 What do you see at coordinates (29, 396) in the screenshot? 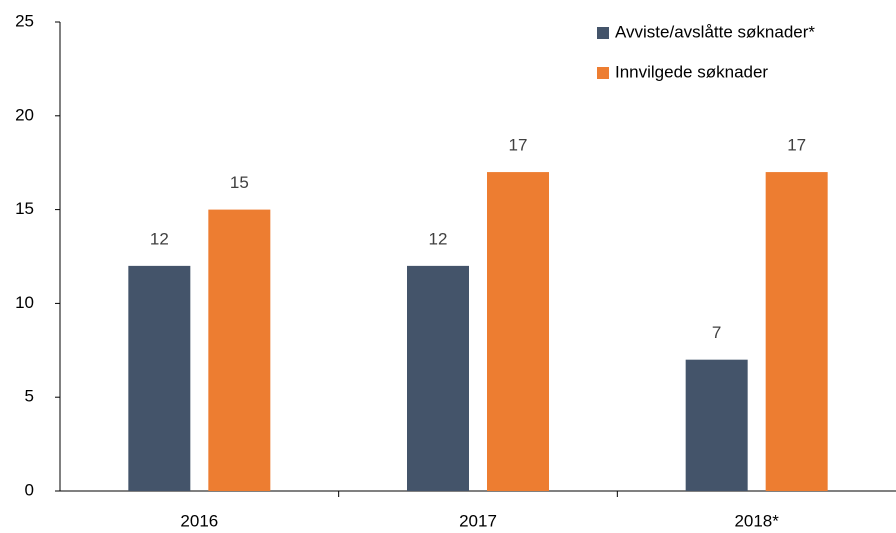
I see `y-tick-label: 5` at bounding box center [29, 396].